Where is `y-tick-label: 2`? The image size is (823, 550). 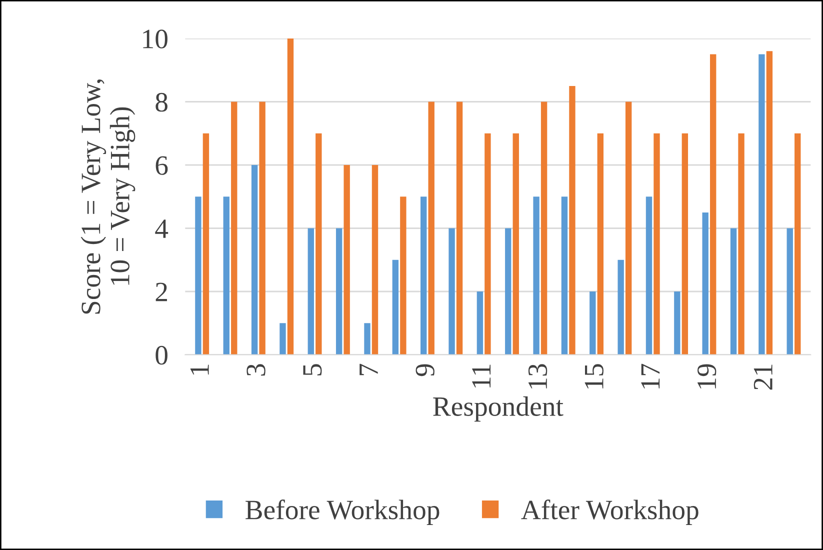 y-tick-label: 2 is located at coordinates (161, 292).